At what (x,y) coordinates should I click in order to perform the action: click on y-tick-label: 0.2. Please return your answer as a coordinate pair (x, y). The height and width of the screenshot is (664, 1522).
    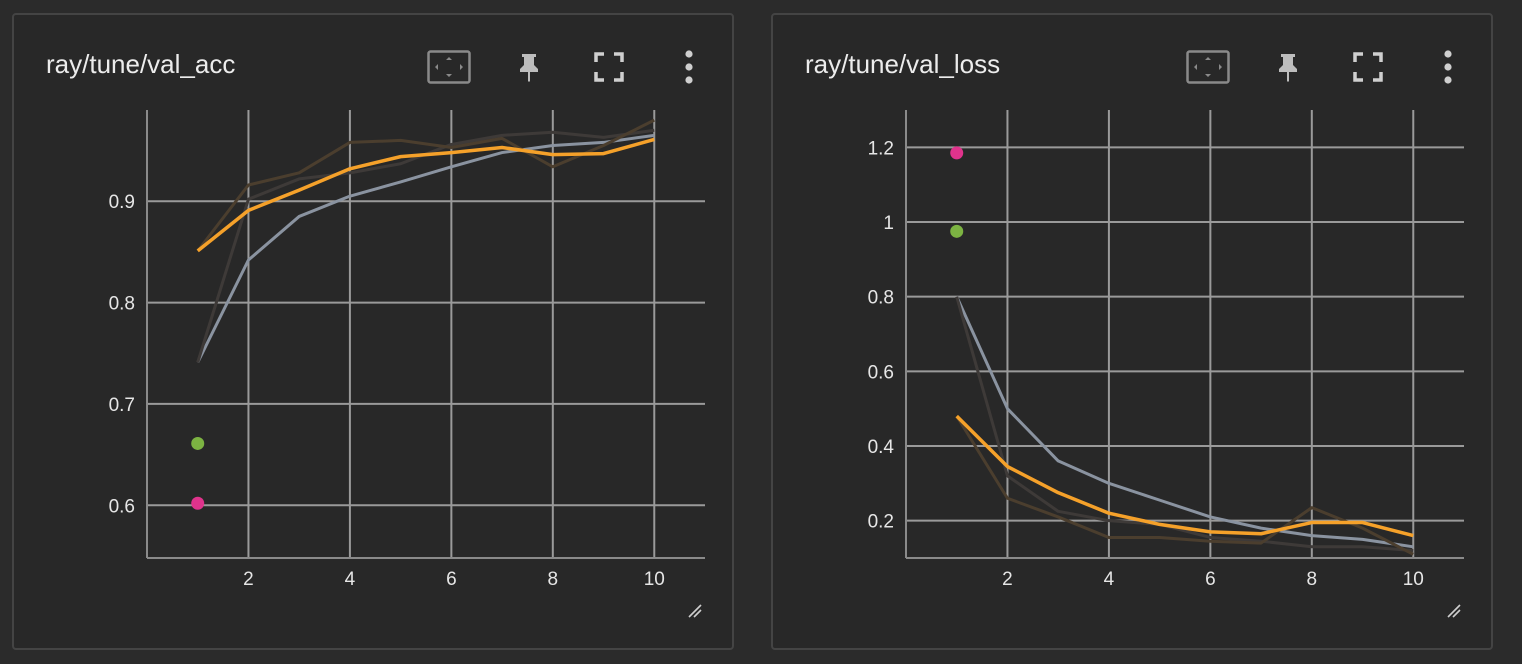
    Looking at the image, I should click on (881, 522).